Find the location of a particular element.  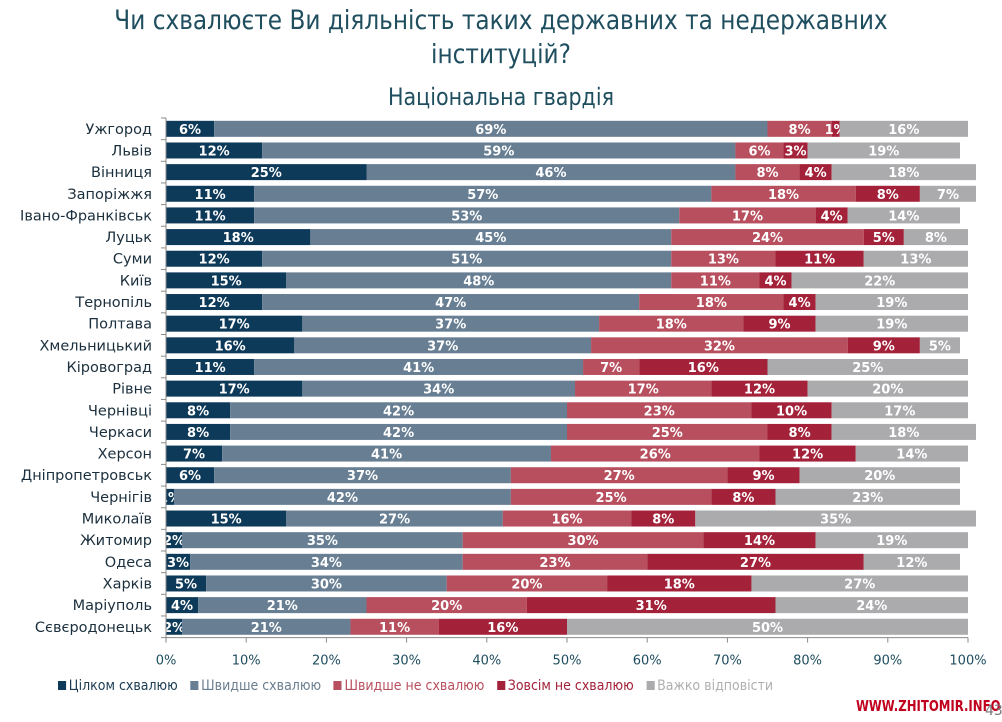

data-label: 30% is located at coordinates (582, 541).